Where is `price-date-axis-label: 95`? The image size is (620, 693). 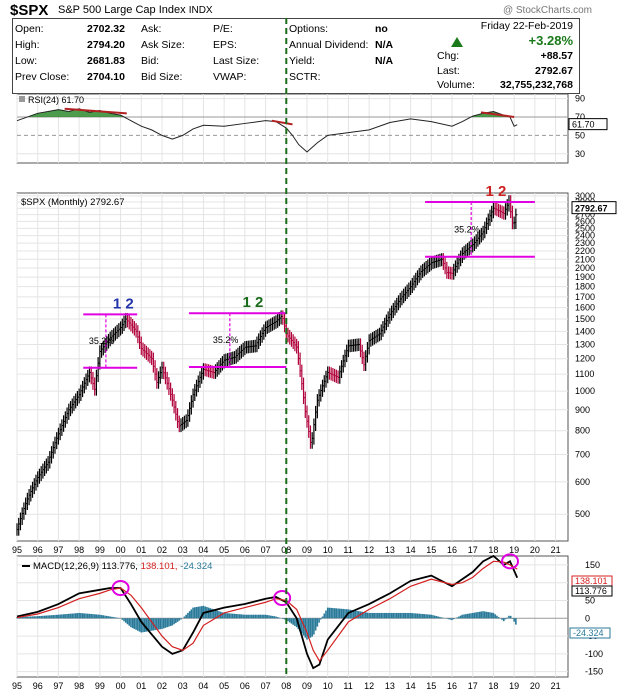
price-date-axis-label: 95 is located at coordinates (17, 550).